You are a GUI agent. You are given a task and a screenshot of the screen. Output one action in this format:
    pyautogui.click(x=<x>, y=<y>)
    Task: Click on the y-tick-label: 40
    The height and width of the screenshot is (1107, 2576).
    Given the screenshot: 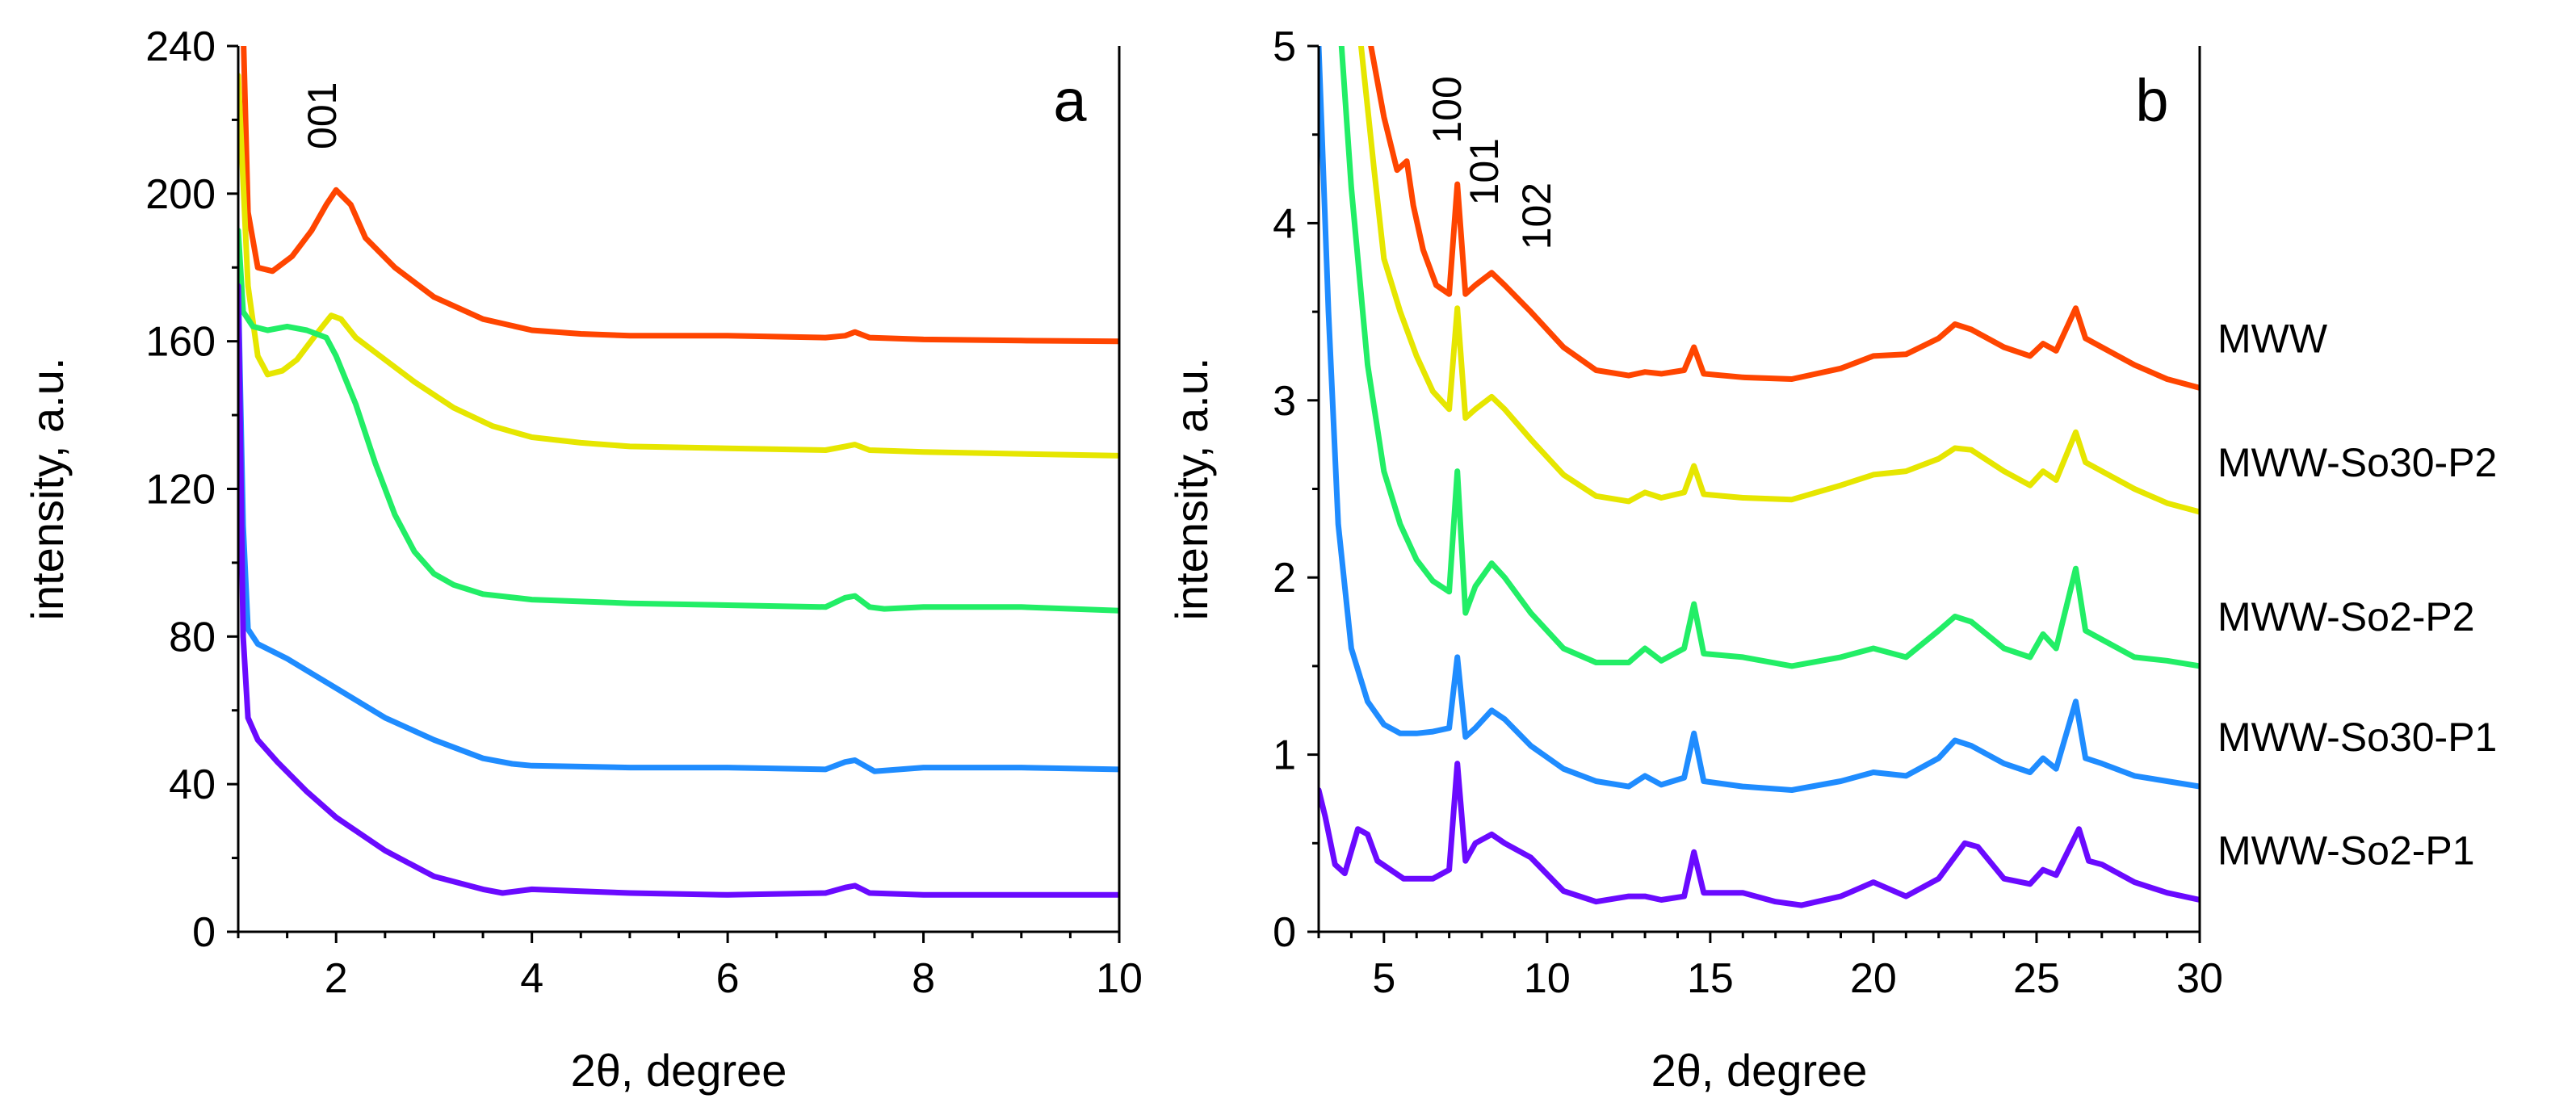 What is the action you would take?
    pyautogui.click(x=192, y=784)
    